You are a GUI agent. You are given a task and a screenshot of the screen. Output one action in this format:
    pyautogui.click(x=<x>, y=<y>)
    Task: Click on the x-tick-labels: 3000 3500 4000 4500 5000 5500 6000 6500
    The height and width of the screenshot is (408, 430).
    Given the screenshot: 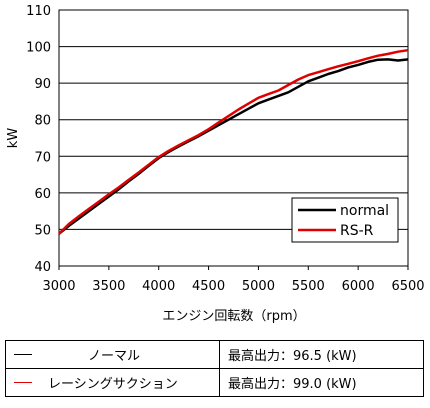 What is the action you would take?
    pyautogui.click(x=233, y=280)
    